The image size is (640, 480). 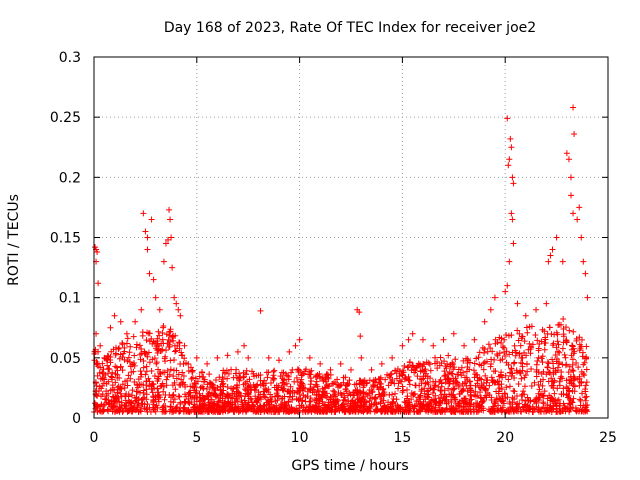 I want to click on x-tick-label: 5, so click(x=196, y=438).